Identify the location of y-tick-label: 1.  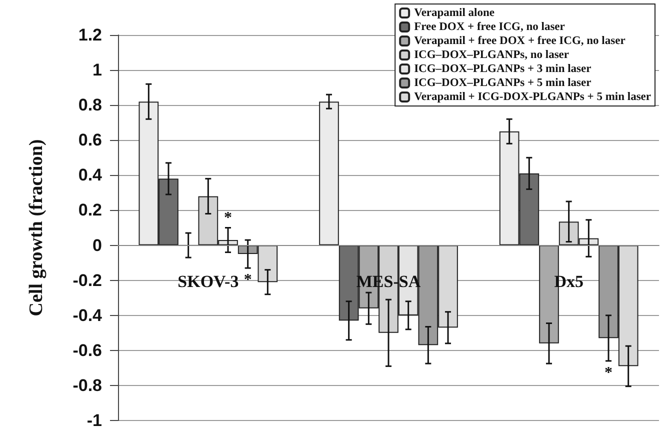
(97, 70).